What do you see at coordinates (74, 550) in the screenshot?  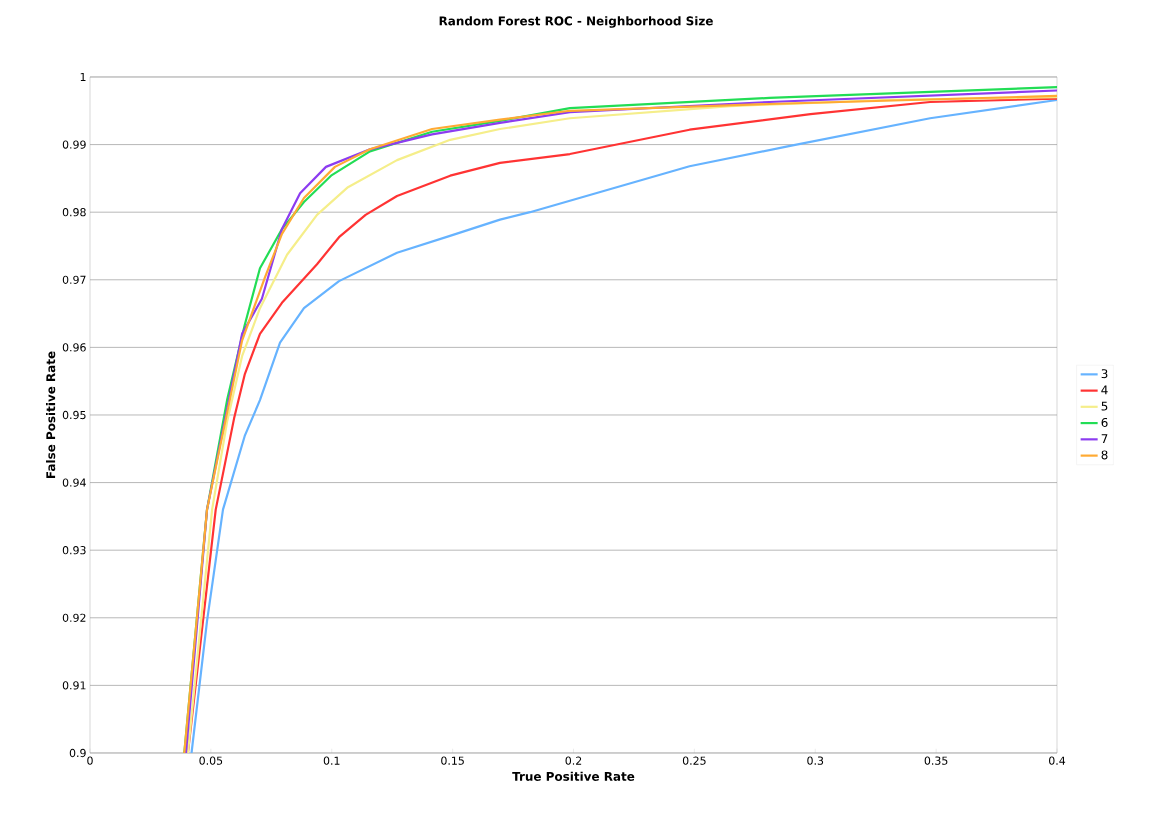 I see `y-tick-label: 0.93` at bounding box center [74, 550].